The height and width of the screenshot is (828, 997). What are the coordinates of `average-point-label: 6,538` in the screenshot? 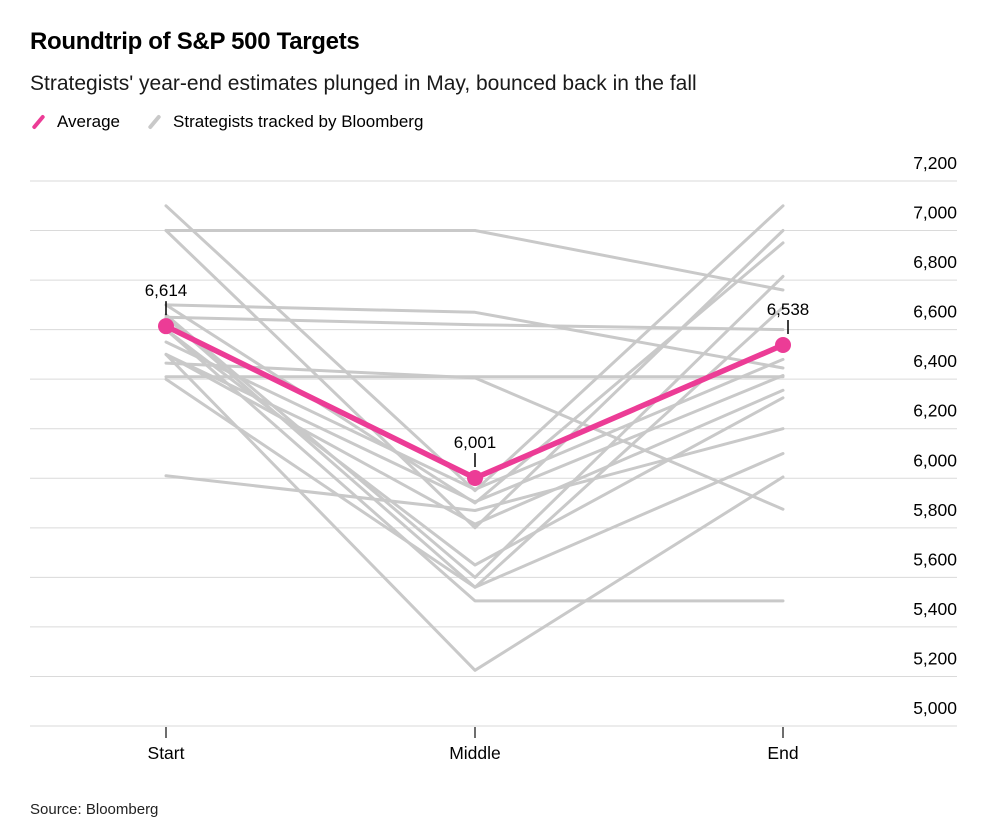 It's located at (788, 309).